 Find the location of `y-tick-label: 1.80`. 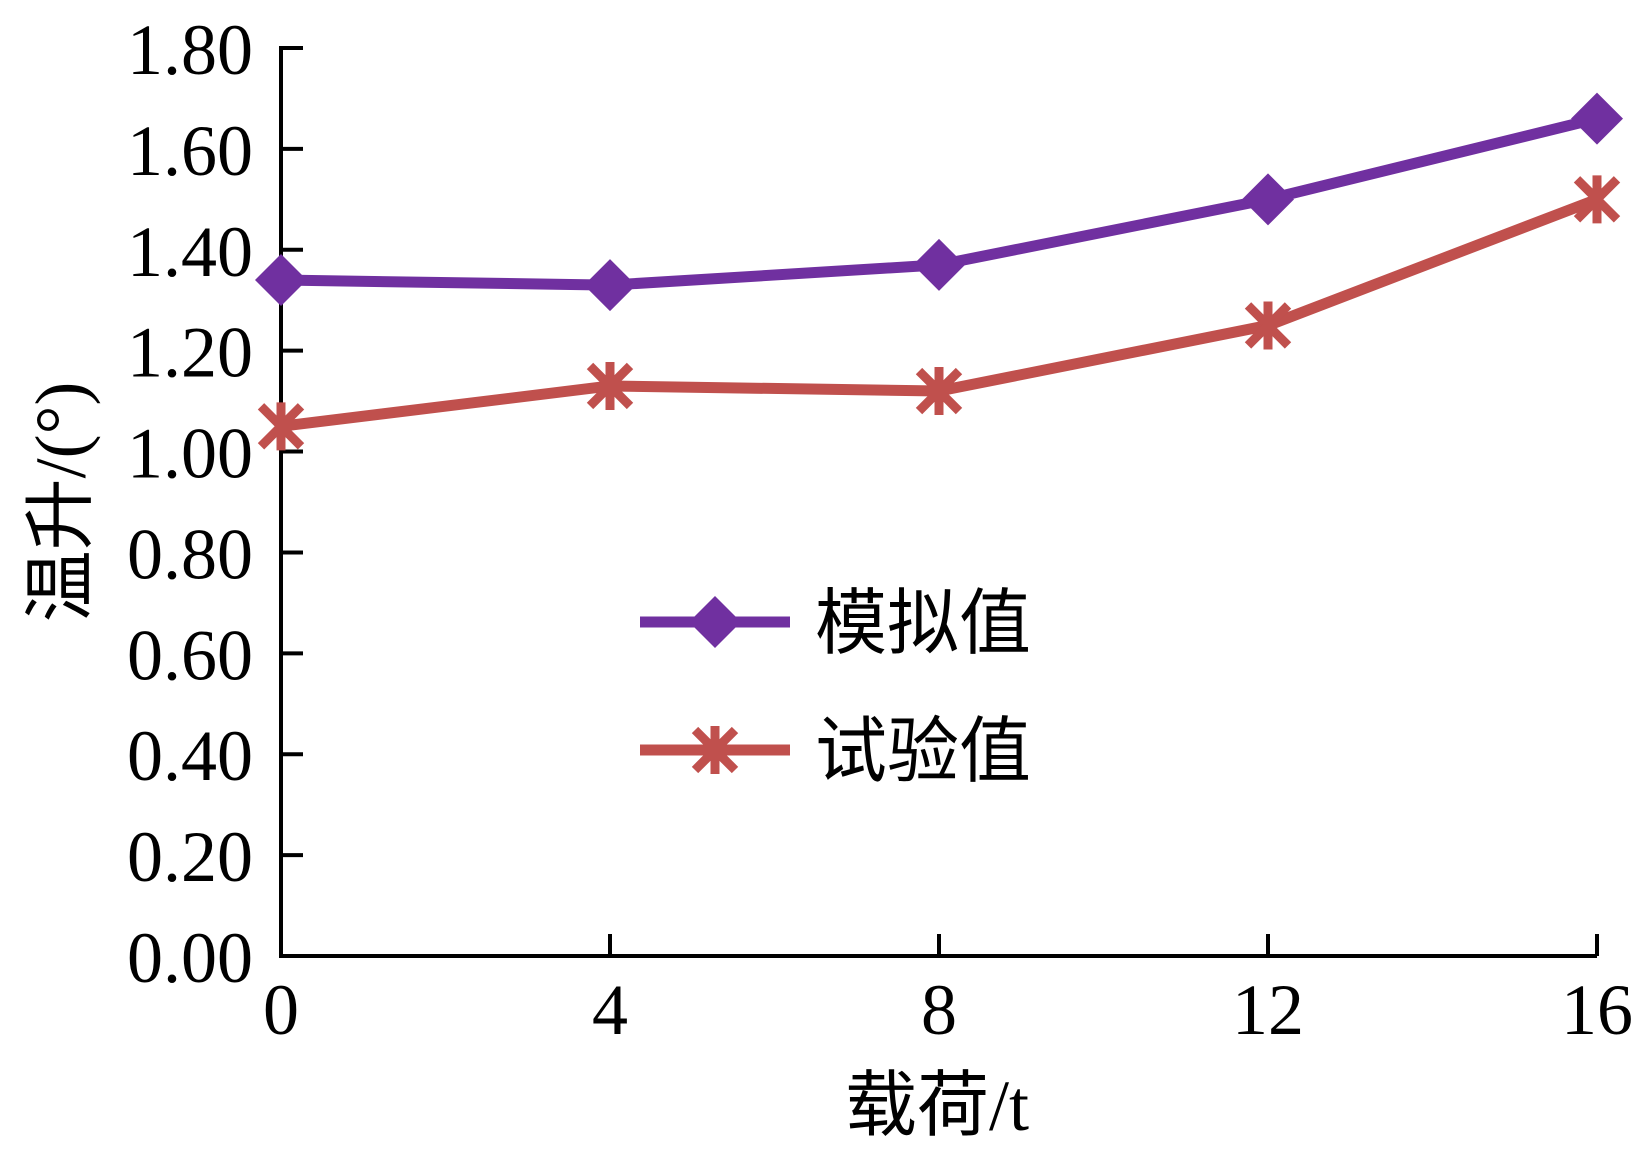

y-tick-label: 1.80 is located at coordinates (190, 50).